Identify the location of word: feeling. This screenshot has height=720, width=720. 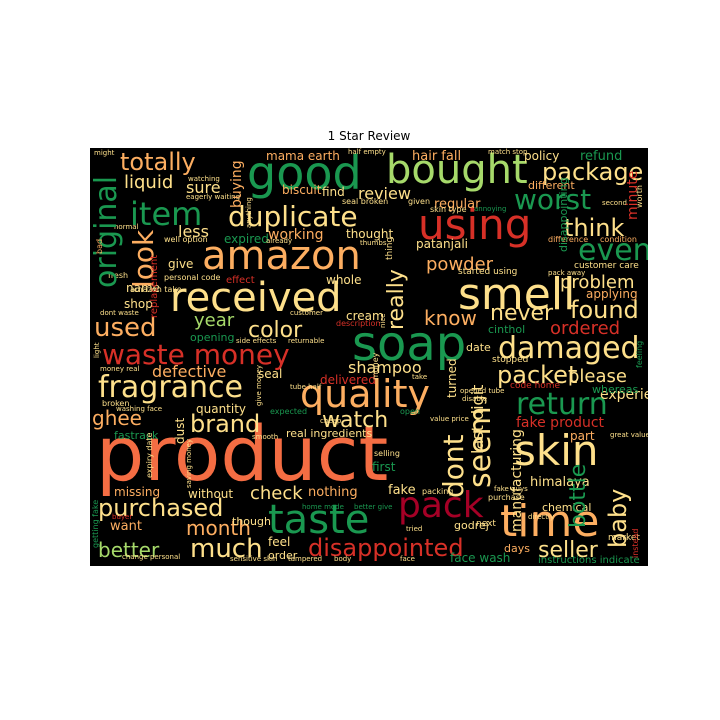
(639, 354).